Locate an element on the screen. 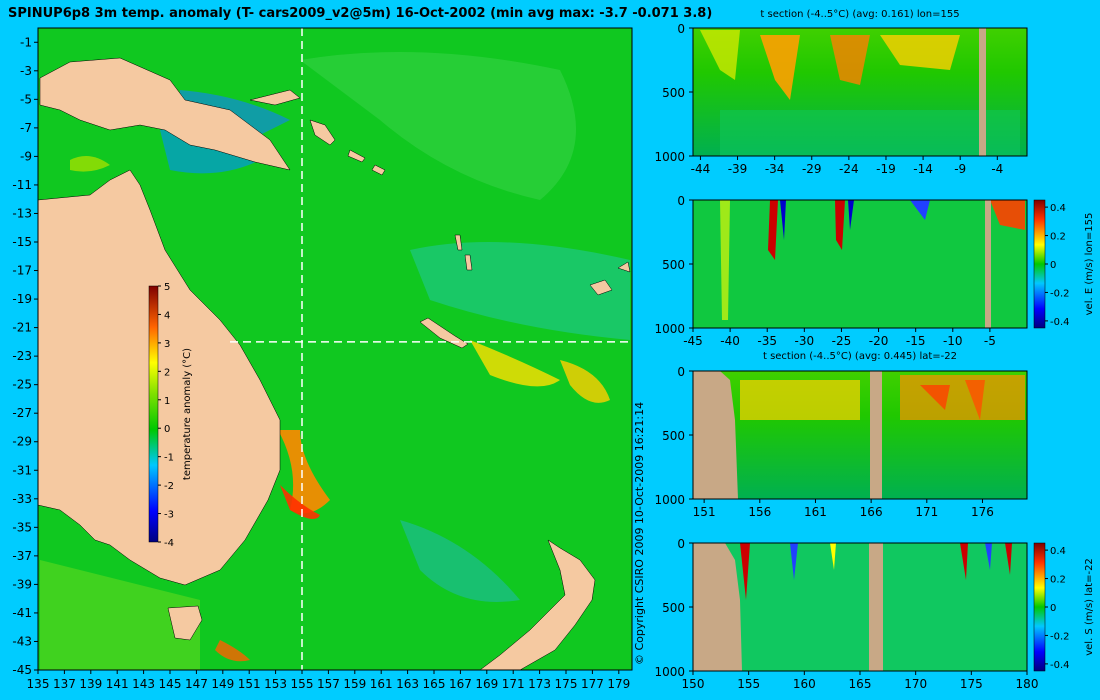 Image resolution: width=1100 pixels, height=700 pixels. map-y-tick-label: -29 is located at coordinates (22, 442).